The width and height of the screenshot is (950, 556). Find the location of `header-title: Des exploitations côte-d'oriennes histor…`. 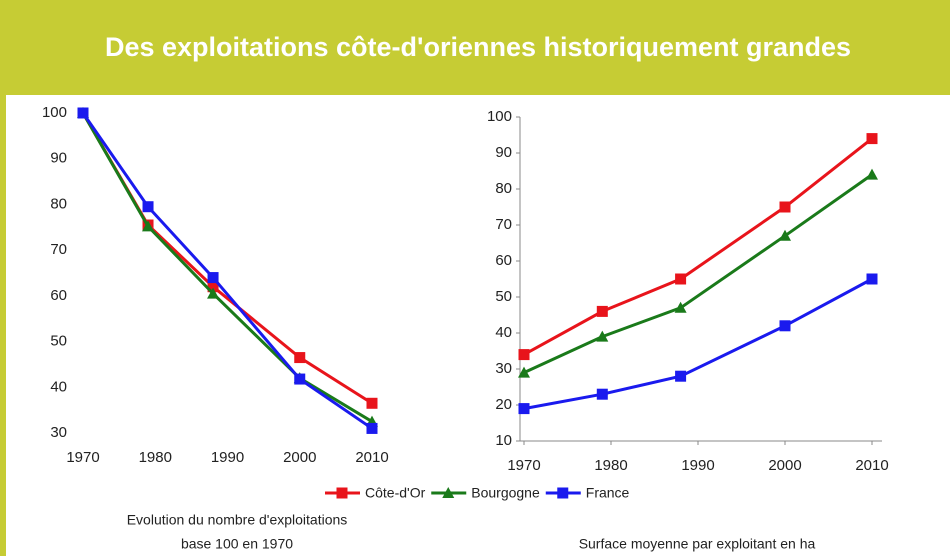

header-title: Des exploitations côte-d'oriennes histor… is located at coordinates (478, 47).